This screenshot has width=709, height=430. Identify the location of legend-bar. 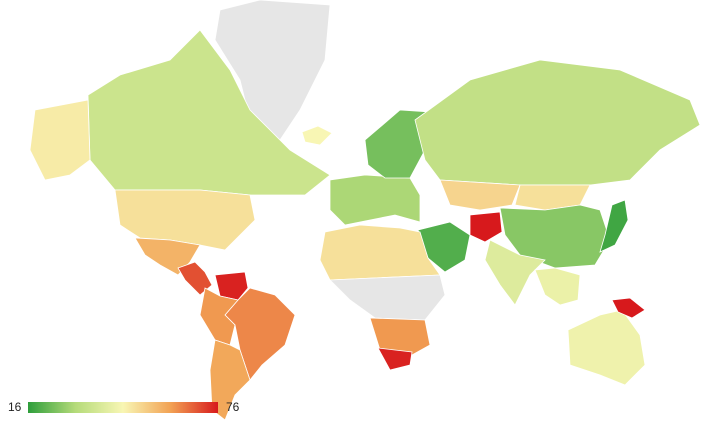
(123, 407).